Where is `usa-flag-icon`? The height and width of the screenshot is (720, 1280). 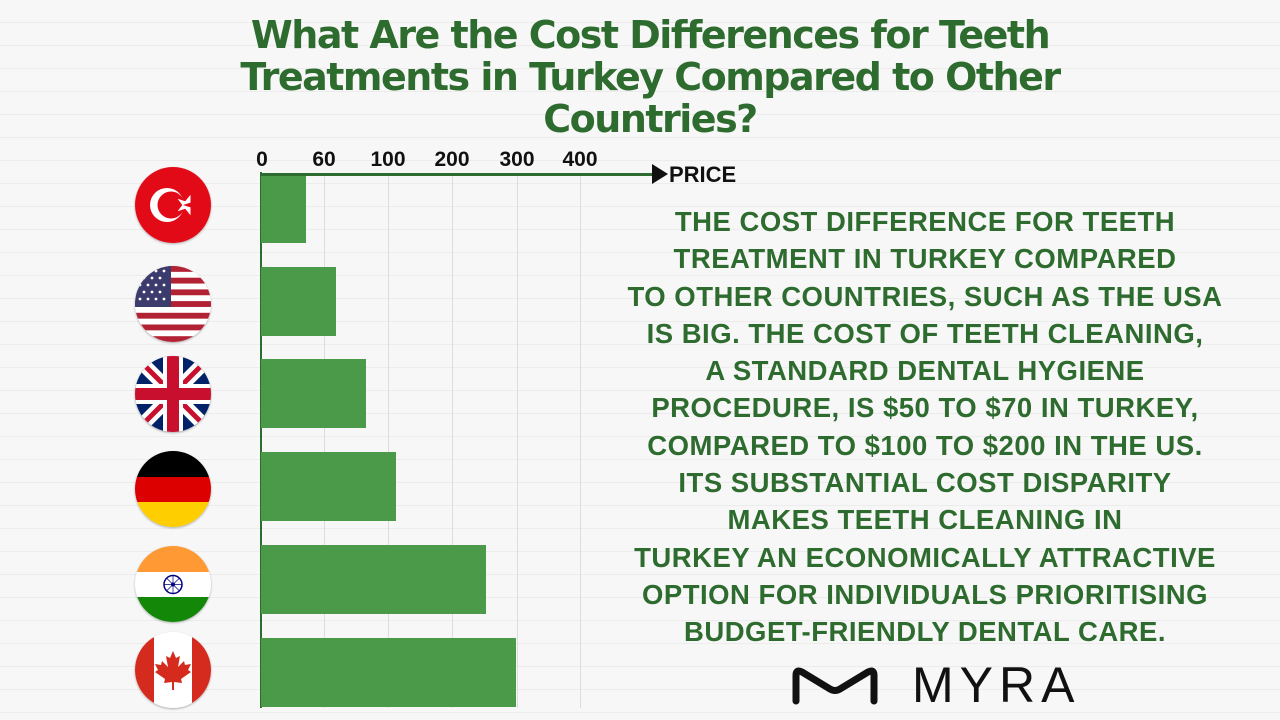 usa-flag-icon is located at coordinates (173, 304).